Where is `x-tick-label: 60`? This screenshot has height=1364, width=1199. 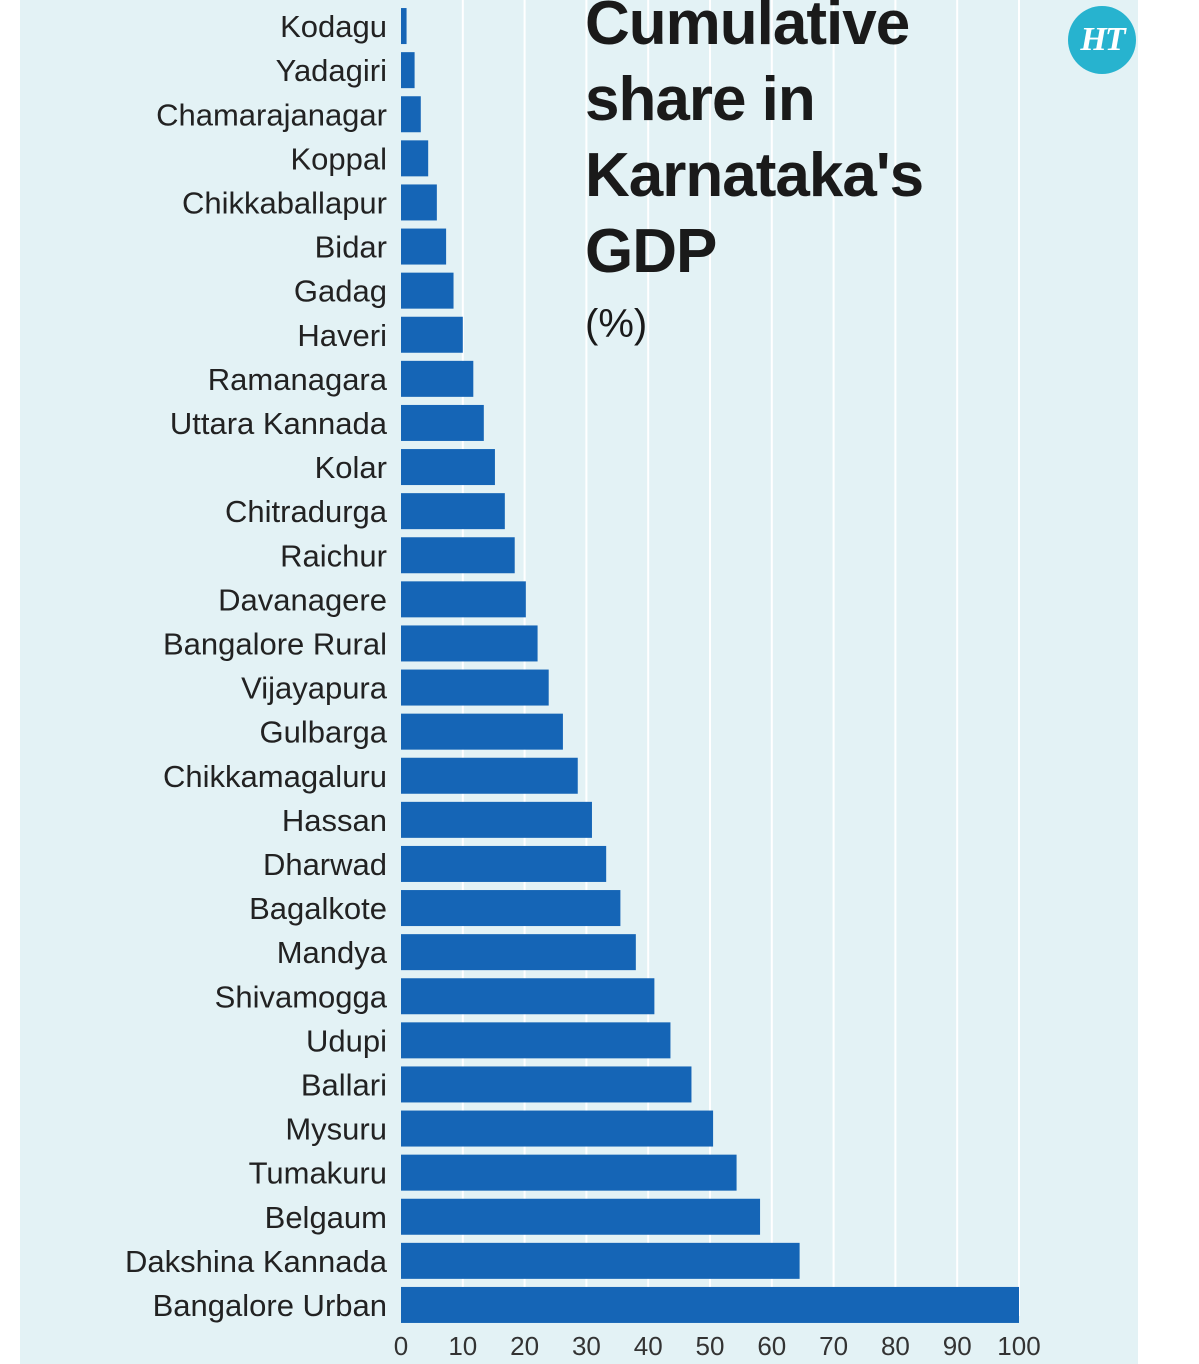 x-tick-label: 60 is located at coordinates (771, 1346).